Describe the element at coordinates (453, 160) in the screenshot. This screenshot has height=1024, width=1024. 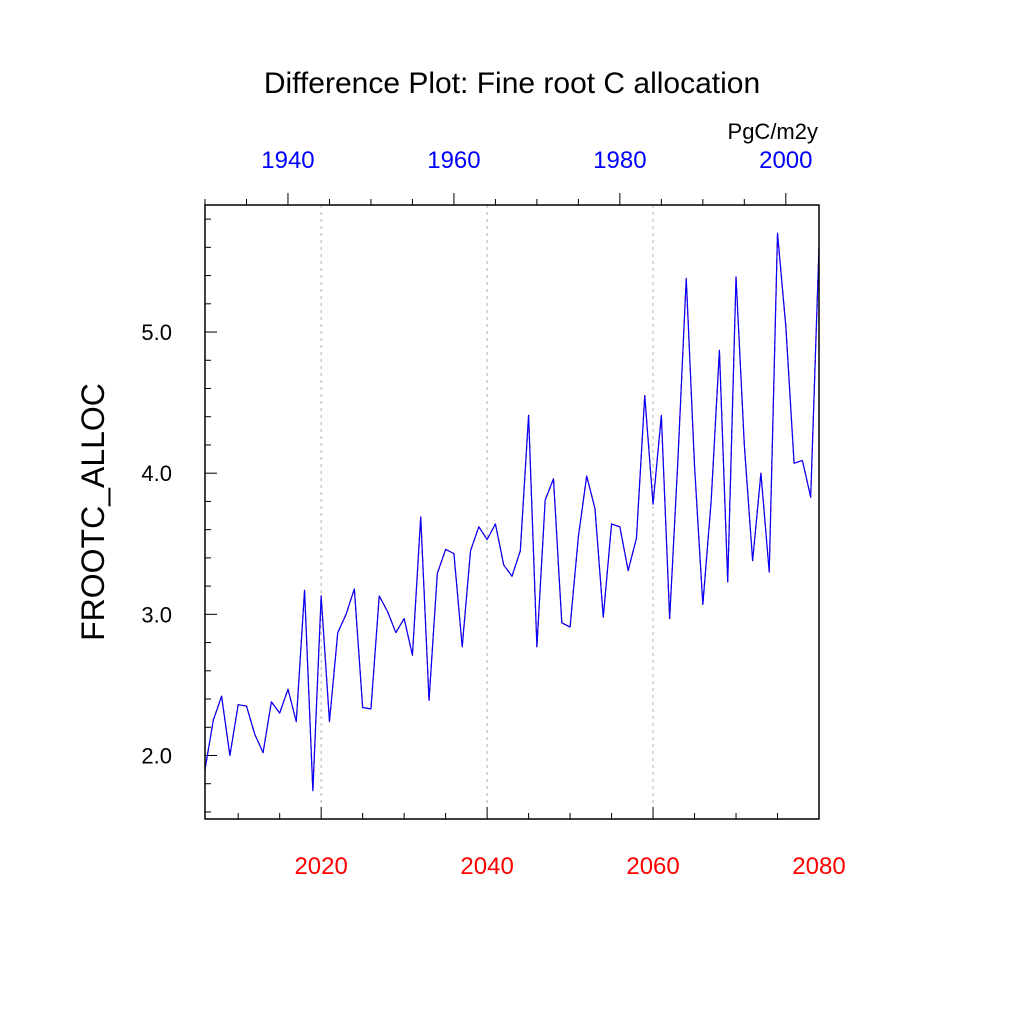
I see `top-tick-label: 1960` at that location.